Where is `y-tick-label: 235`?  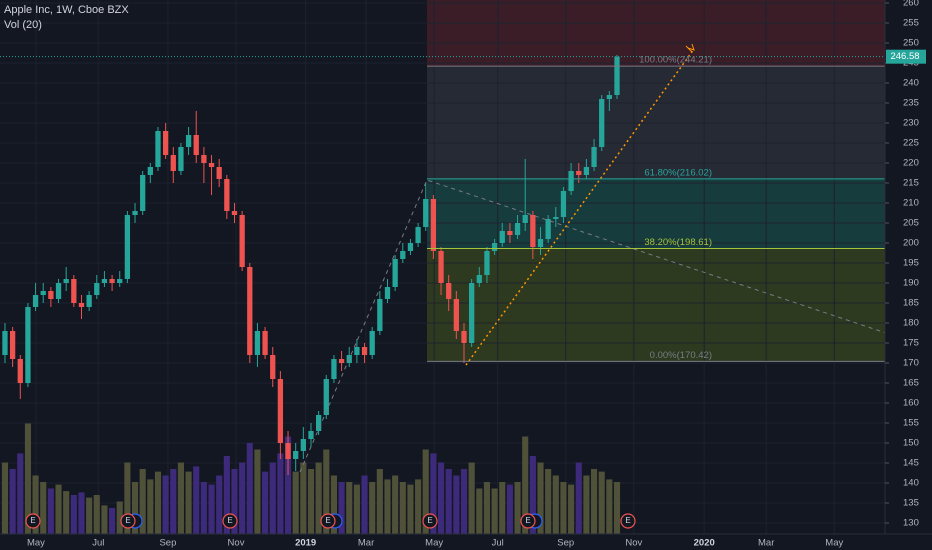
y-tick-label: 235 is located at coordinates (911, 103).